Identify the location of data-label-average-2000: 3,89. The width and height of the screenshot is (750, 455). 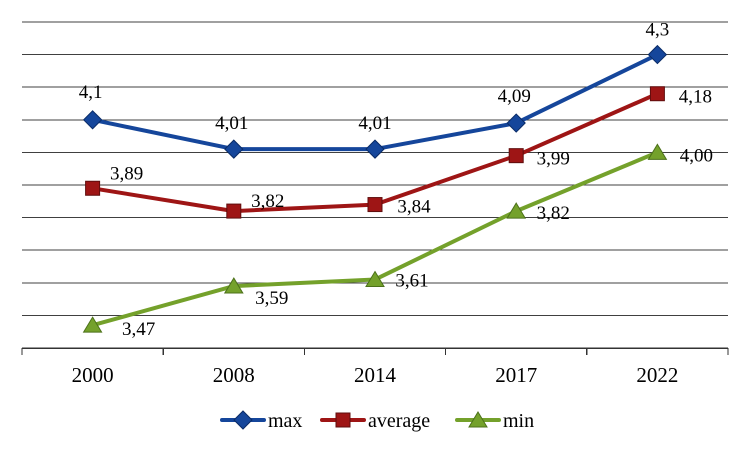
(126, 173).